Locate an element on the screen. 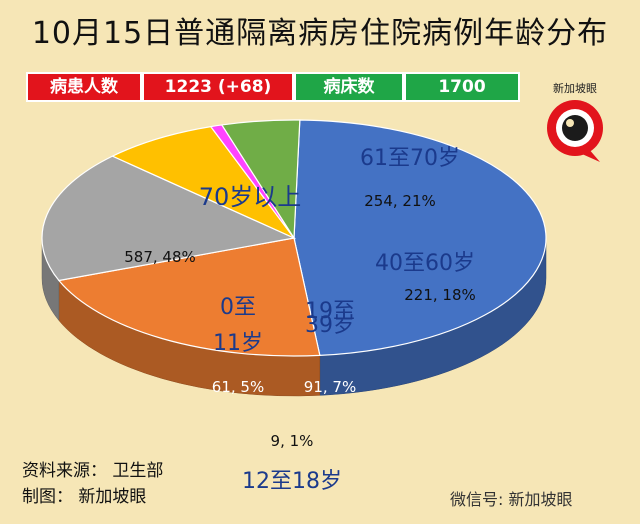 This screenshot has height=524, width=640. brand-logo-icon: 新加坡眼 is located at coordinates (575, 121).